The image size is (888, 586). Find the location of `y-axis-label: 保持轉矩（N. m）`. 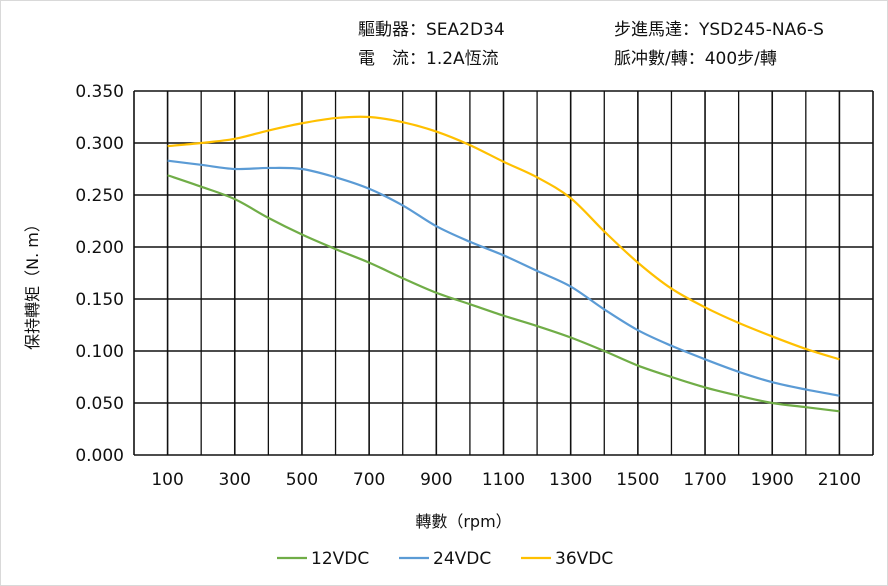

y-axis-label: 保持轉矩（N. m） is located at coordinates (32, 283).